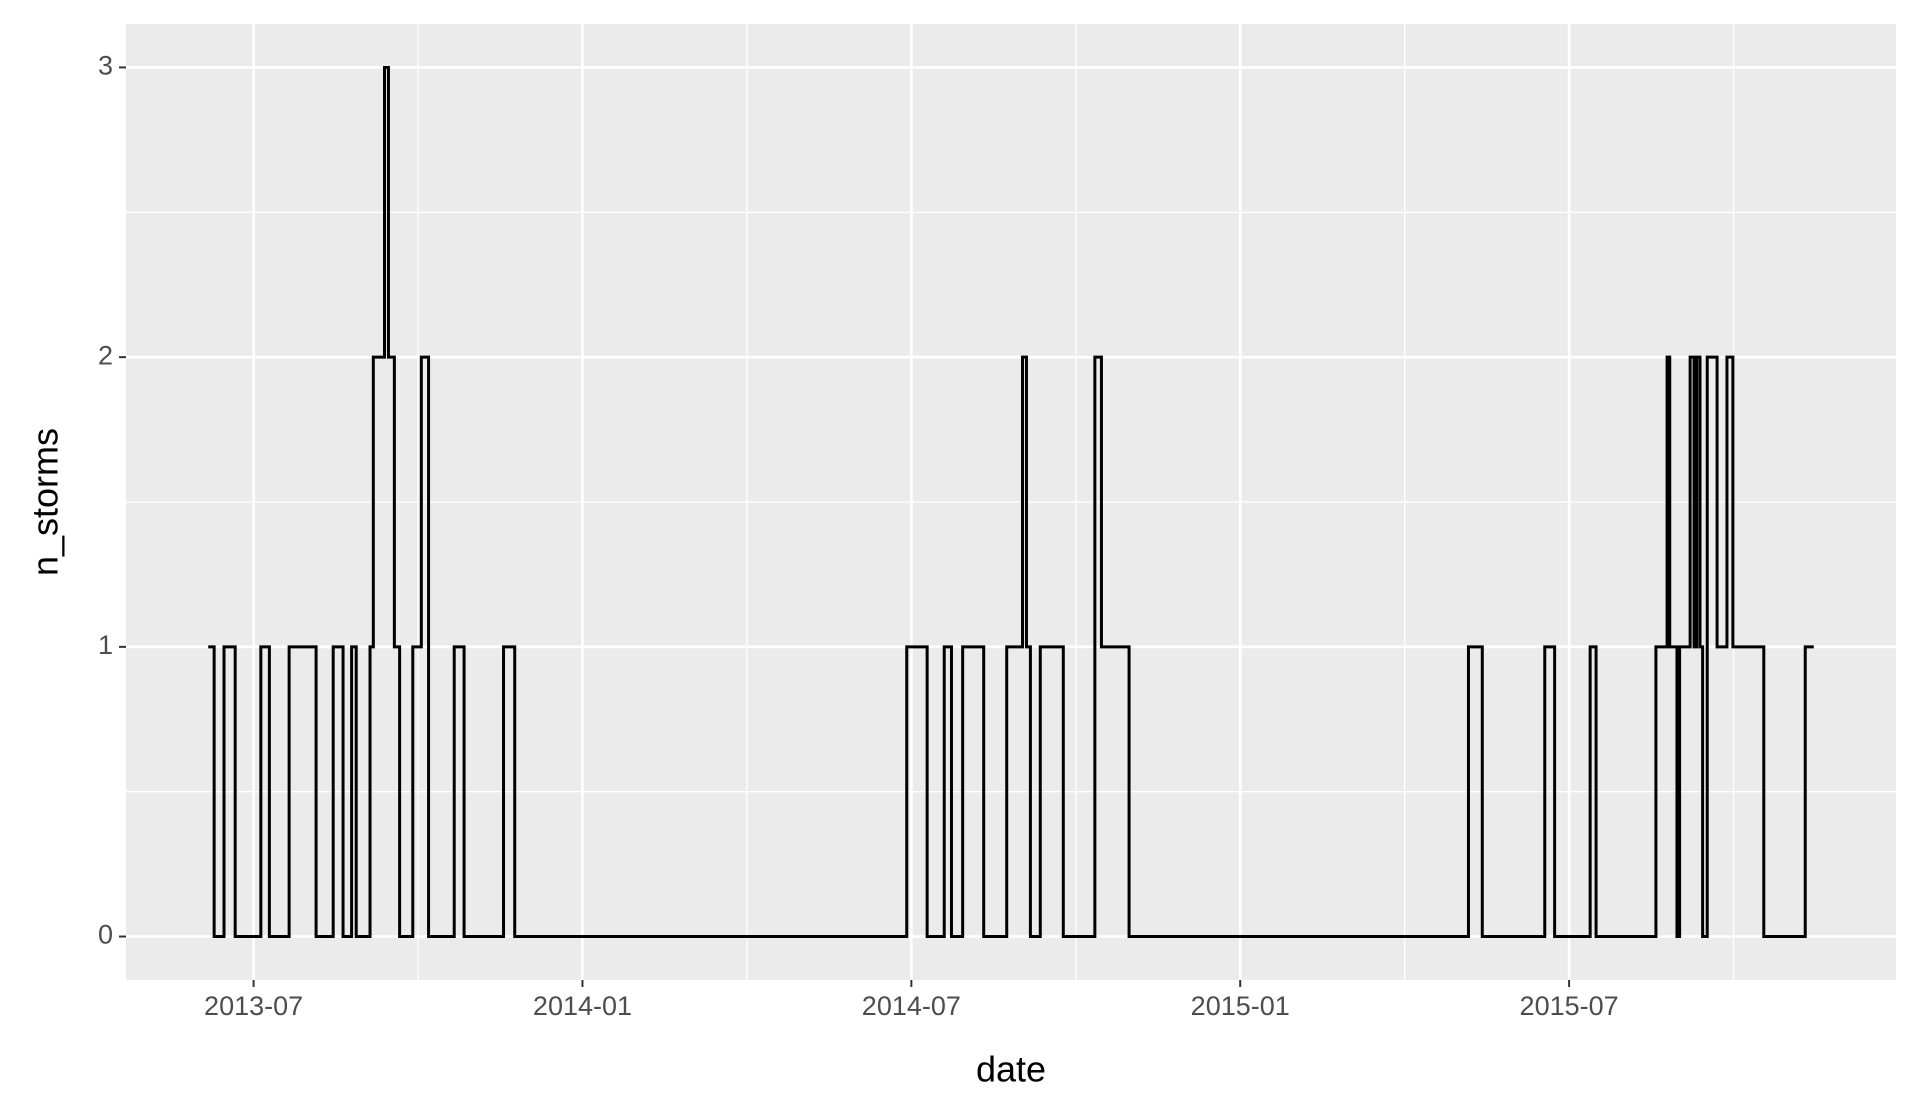  I want to click on x-tick-label: 2015-01, so click(1240, 1006).